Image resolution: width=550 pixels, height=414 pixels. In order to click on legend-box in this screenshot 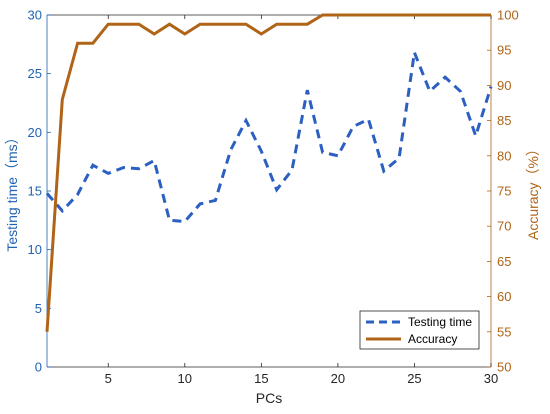, I will do `click(419, 330)`.